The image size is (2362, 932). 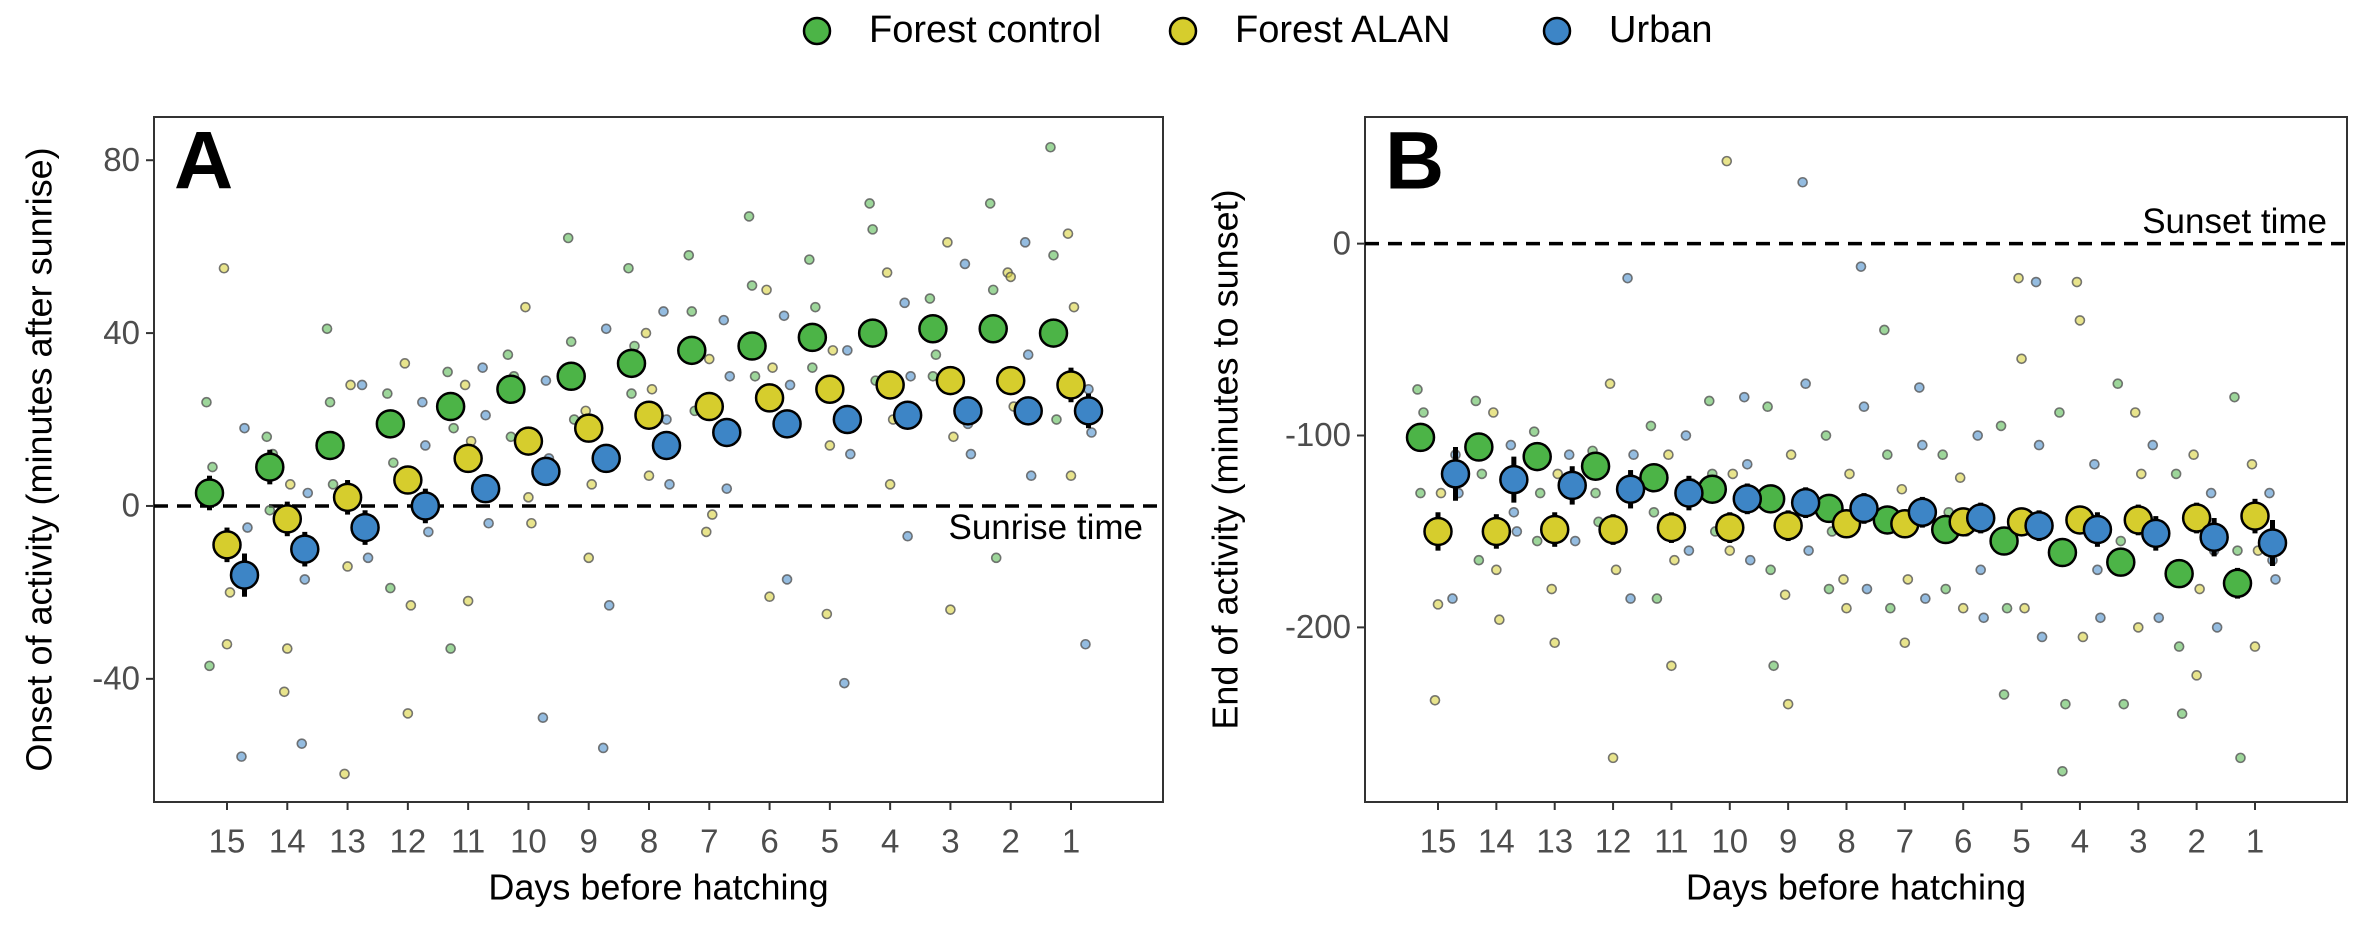 I want to click on x-tick-label: 5, so click(x=2021, y=841).